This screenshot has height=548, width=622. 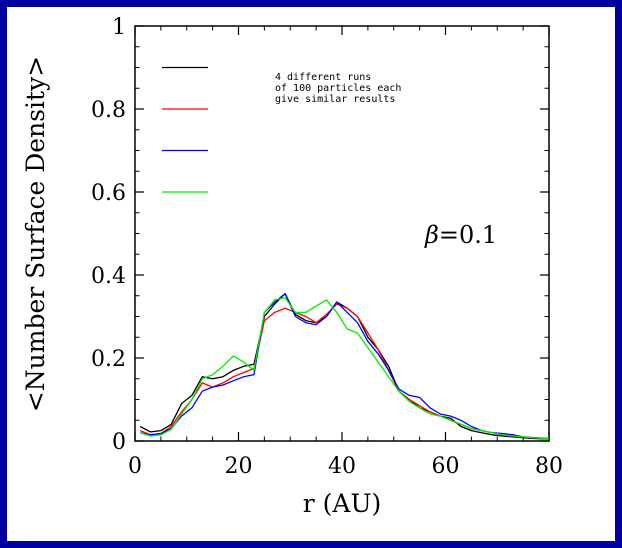 What do you see at coordinates (342, 503) in the screenshot?
I see `x-axis-title: r (AU)` at bounding box center [342, 503].